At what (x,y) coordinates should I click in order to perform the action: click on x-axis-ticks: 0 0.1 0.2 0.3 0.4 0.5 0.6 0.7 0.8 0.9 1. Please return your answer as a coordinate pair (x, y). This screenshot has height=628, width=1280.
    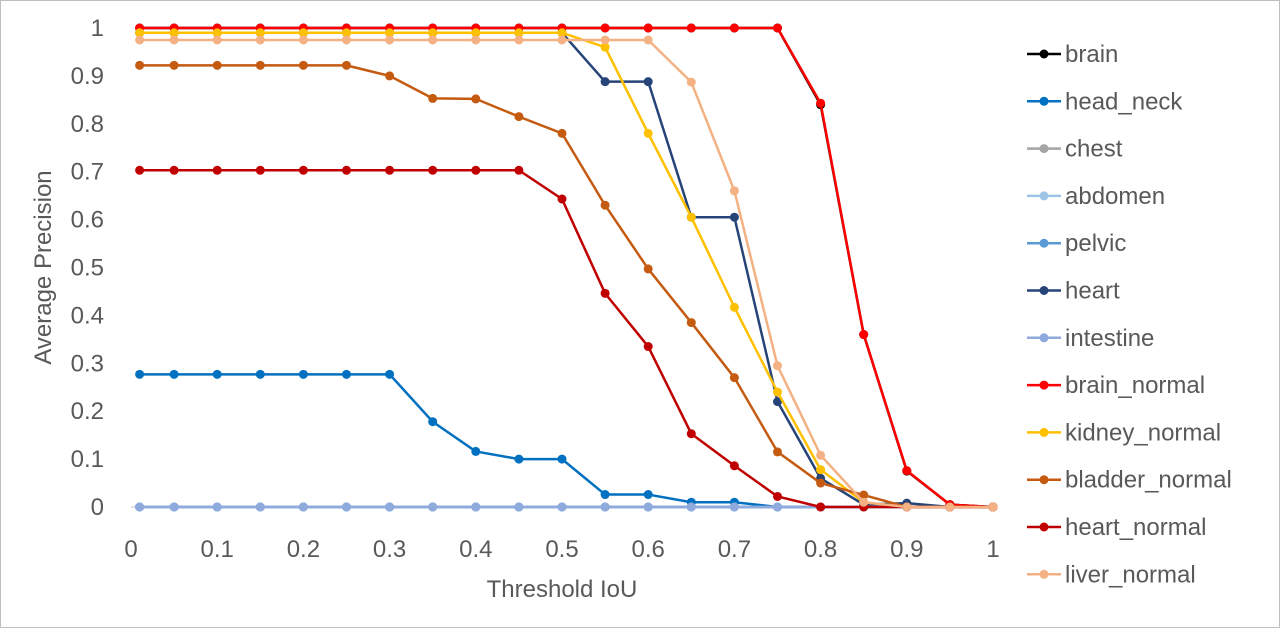
    Looking at the image, I should click on (561, 549).